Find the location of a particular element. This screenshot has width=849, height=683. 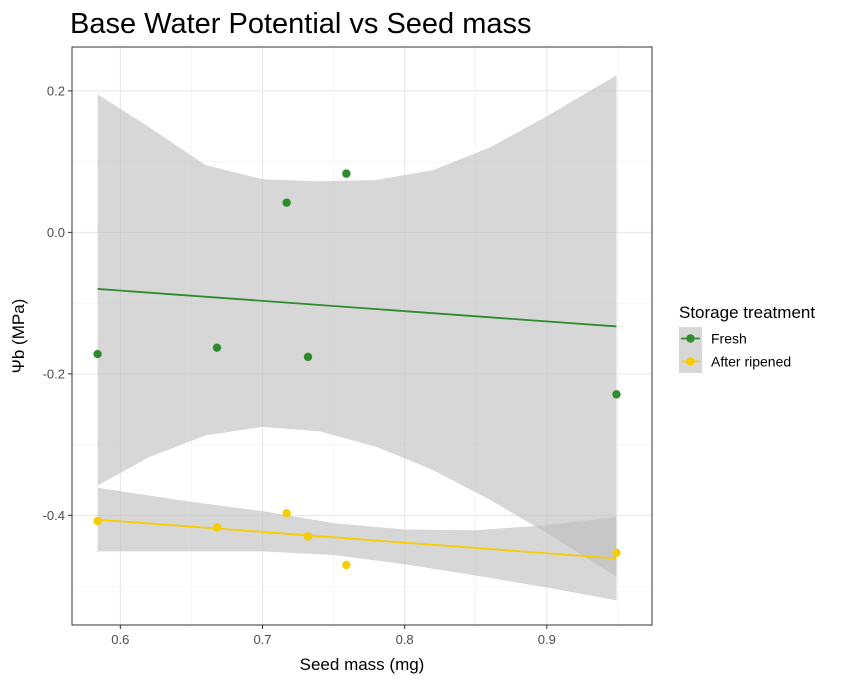

legend: Storage treatment Fresh After ripened is located at coordinates (747, 338).